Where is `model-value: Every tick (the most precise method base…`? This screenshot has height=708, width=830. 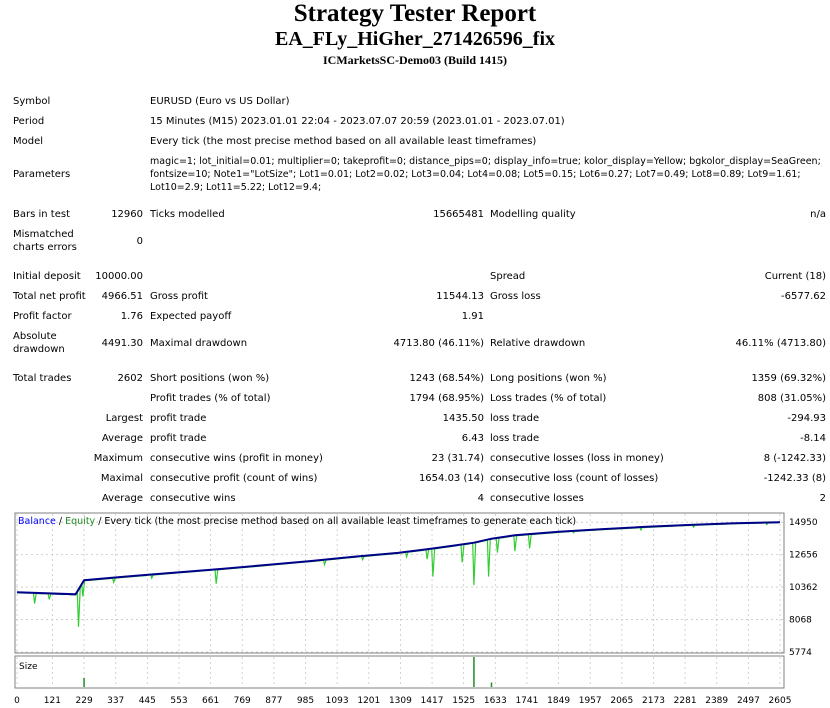
model-value: Every tick (the most precise method base… is located at coordinates (343, 141).